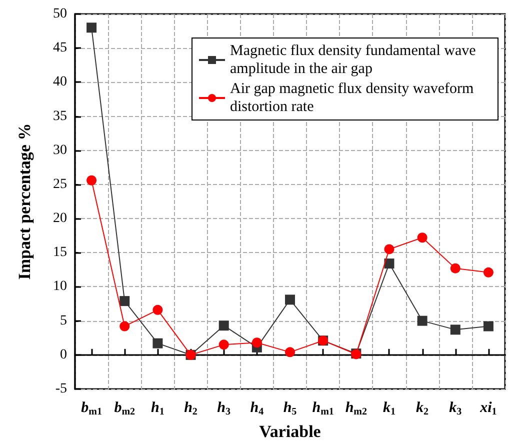 The height and width of the screenshot is (445, 522). I want to click on y-tick-label: 25, so click(60, 184).